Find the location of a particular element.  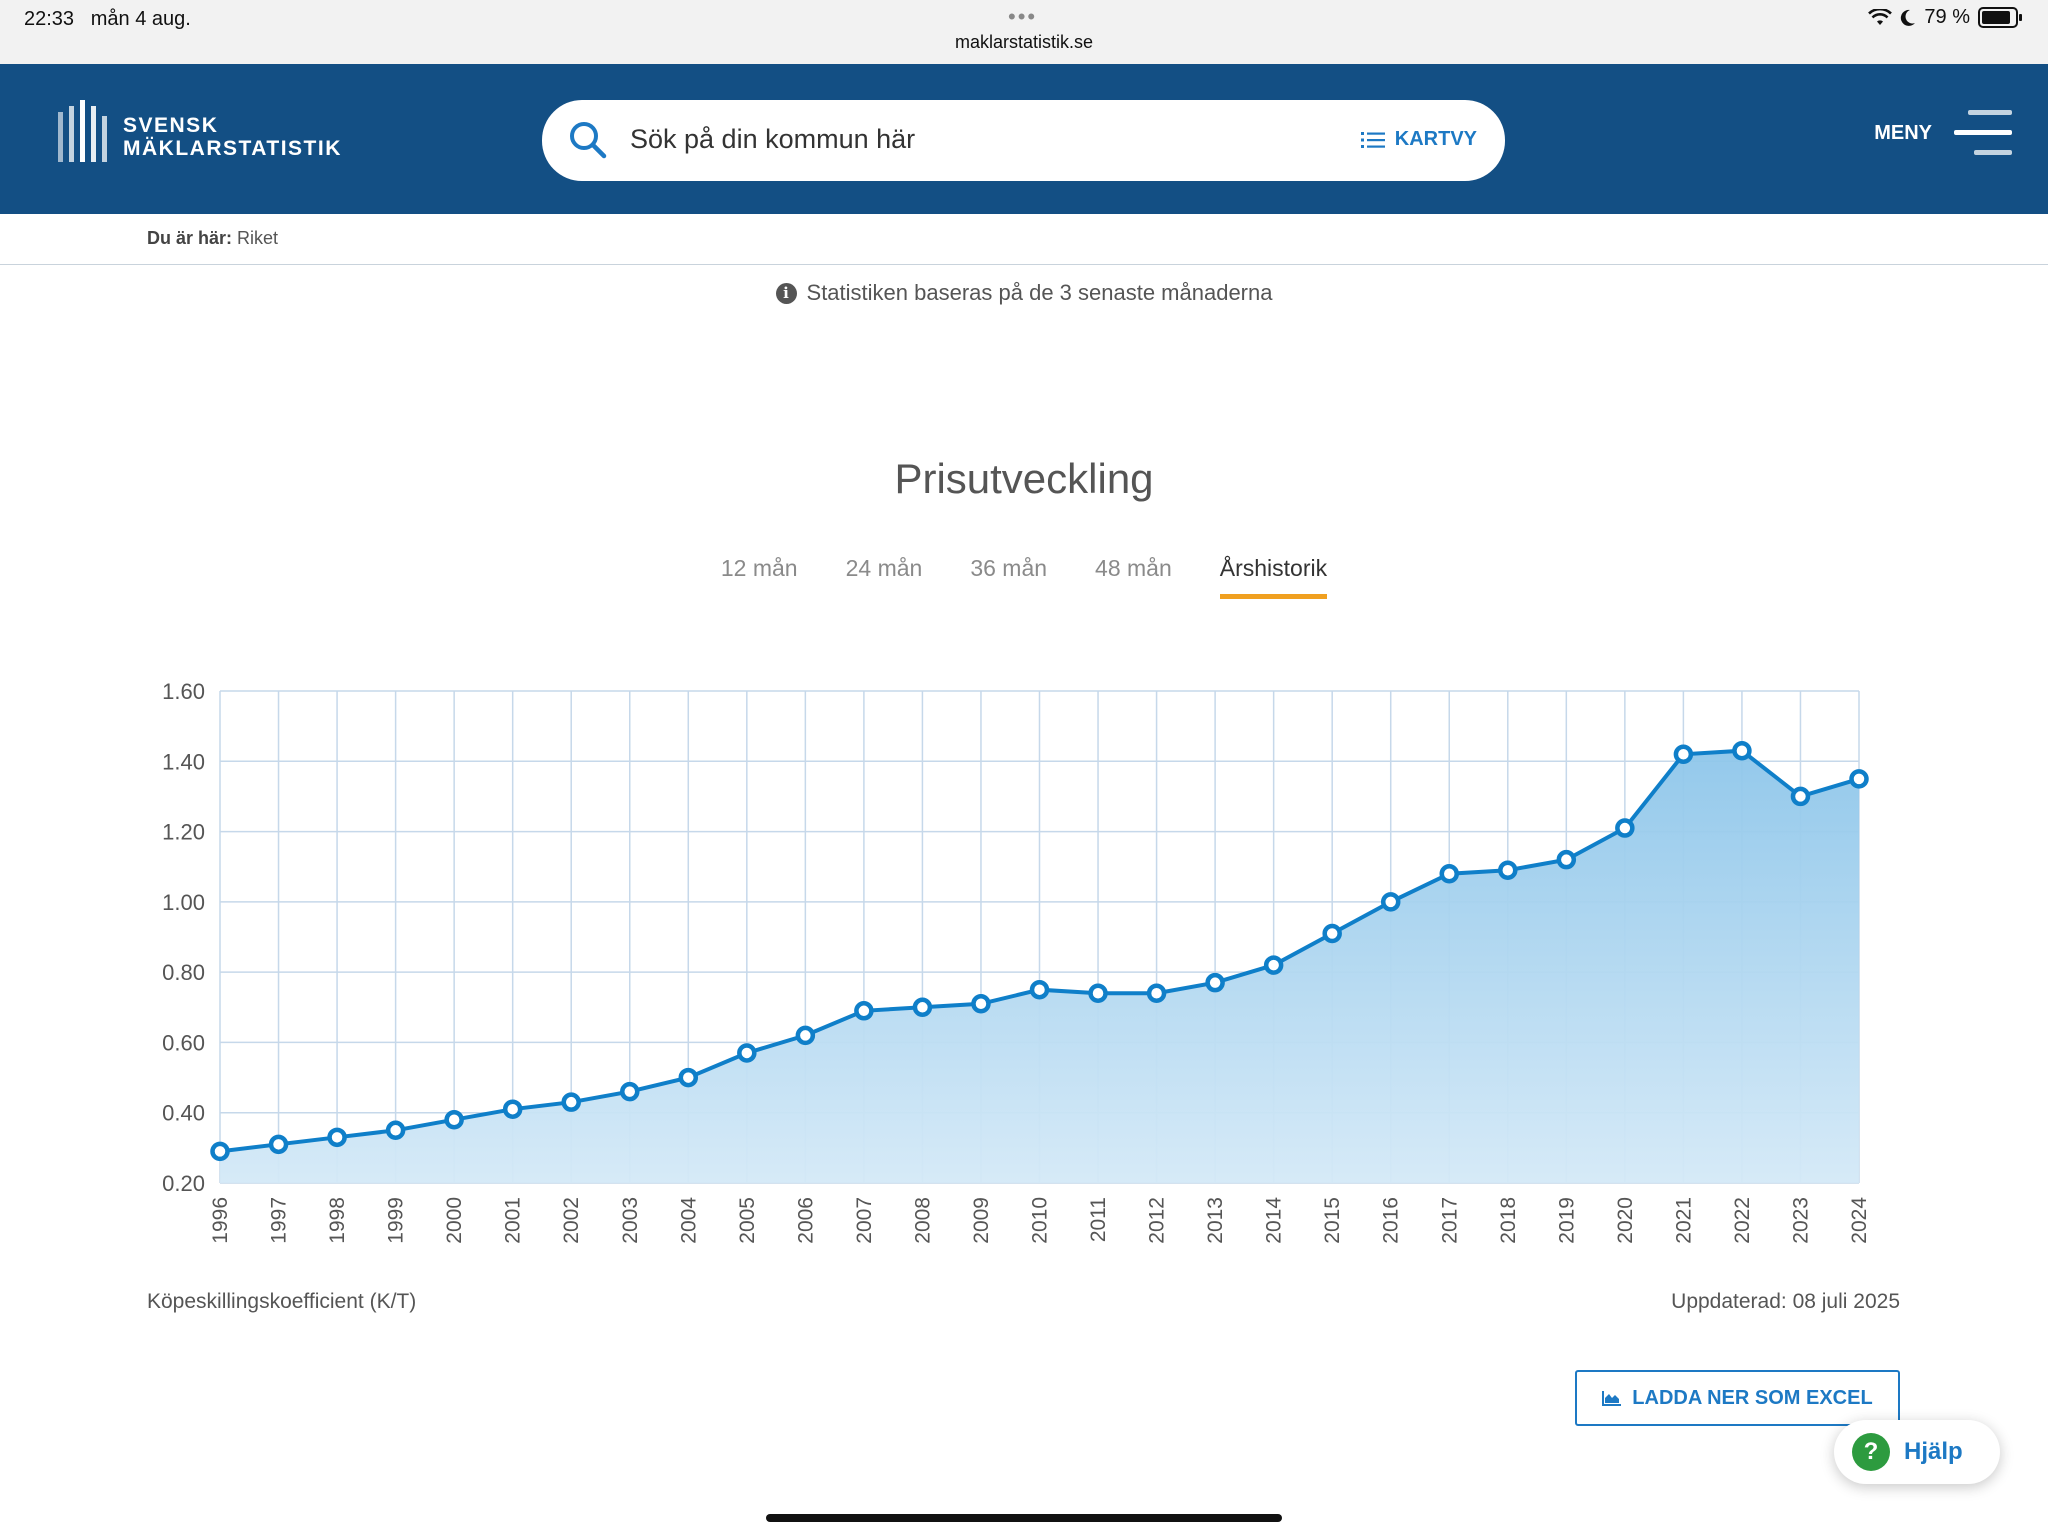

x-tick-label: 2012 is located at coordinates (1157, 1220).